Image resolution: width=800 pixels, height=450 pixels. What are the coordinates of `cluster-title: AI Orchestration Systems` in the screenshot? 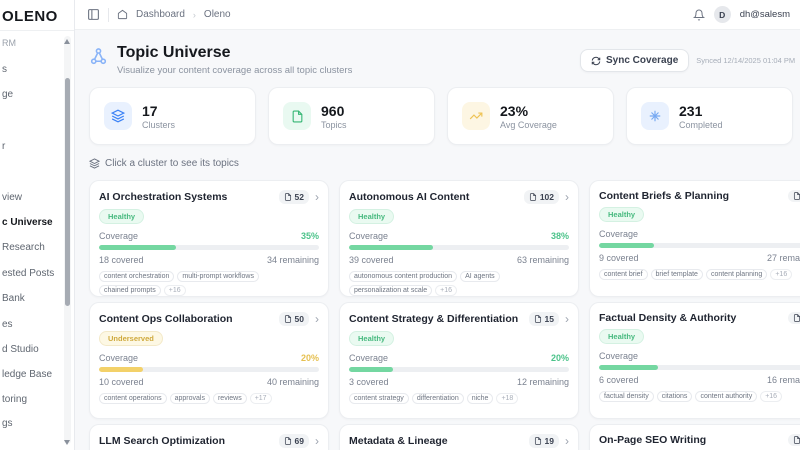 It's located at (163, 197).